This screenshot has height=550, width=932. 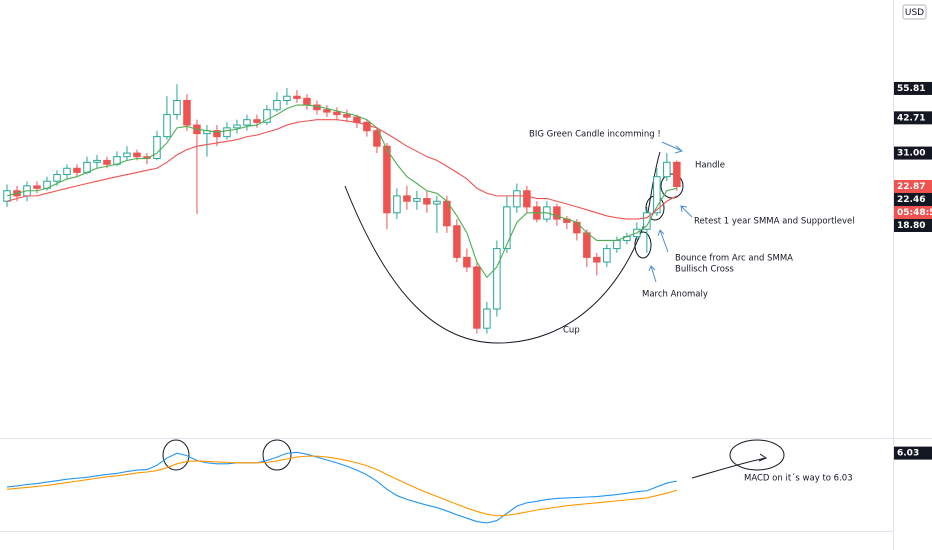 I want to click on annotation: Bullisch Cross, so click(x=704, y=270).